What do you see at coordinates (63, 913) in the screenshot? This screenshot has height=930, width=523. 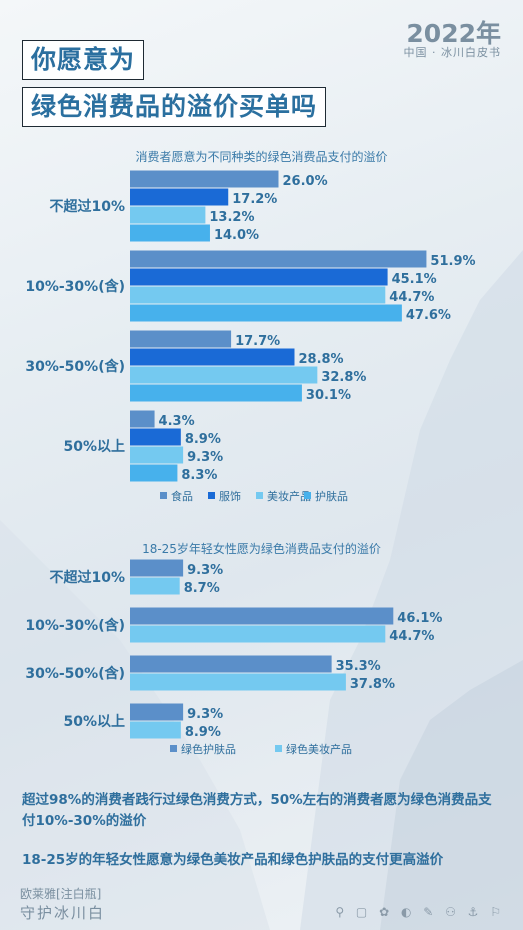 I see `brand-slogan: 守护冰川白` at bounding box center [63, 913].